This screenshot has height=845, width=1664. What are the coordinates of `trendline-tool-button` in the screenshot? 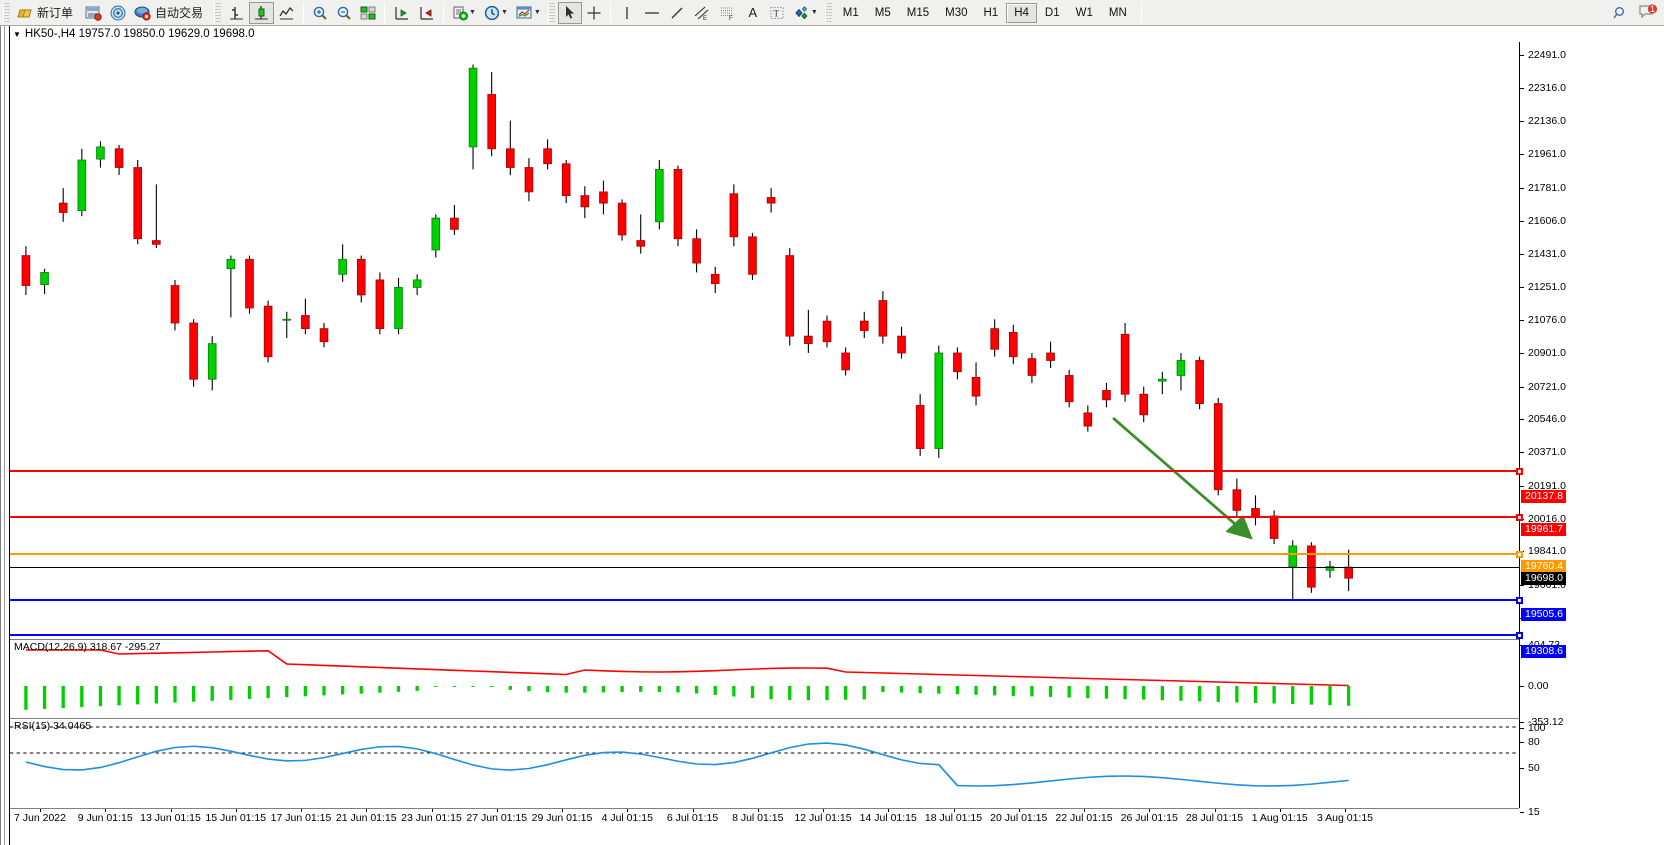 It's located at (677, 13).